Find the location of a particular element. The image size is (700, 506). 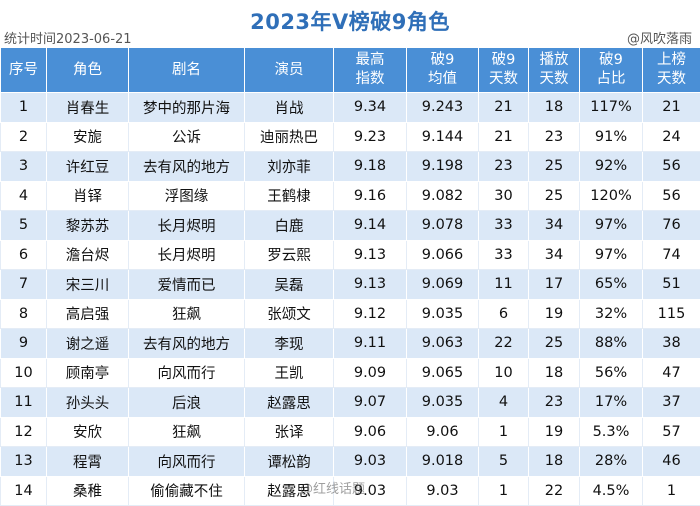

peak-index-cell: 9.07 is located at coordinates (370, 403).